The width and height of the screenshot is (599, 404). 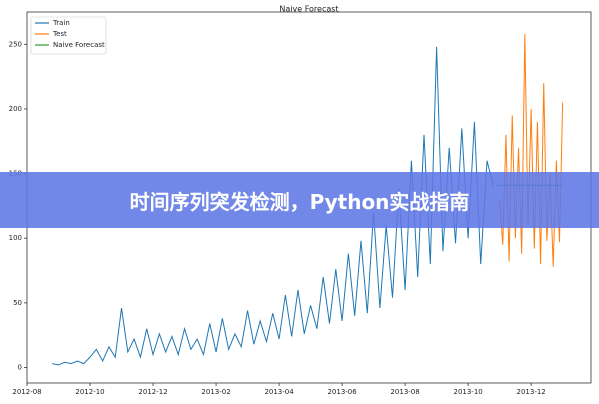 I want to click on x-tick-label: 2013-12, so click(x=531, y=392).